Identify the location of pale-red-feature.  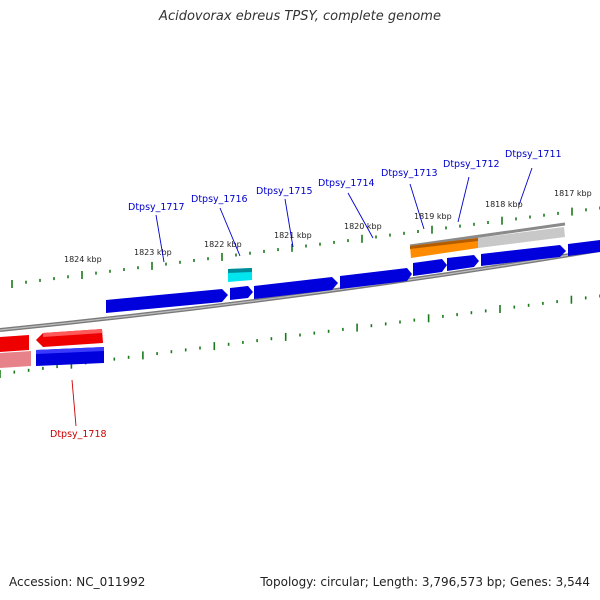
(15, 359).